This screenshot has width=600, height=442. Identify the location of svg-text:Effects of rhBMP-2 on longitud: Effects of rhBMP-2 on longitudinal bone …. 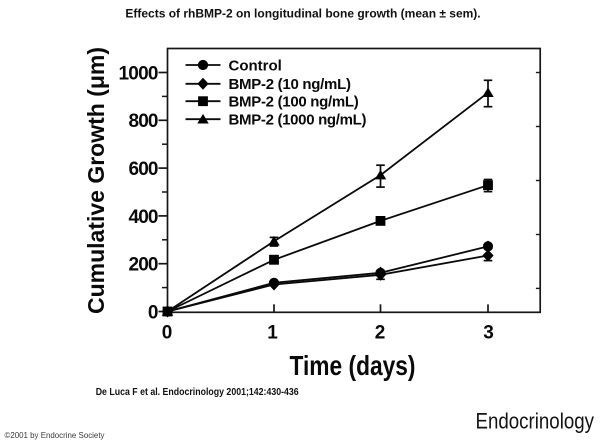
(302, 14).